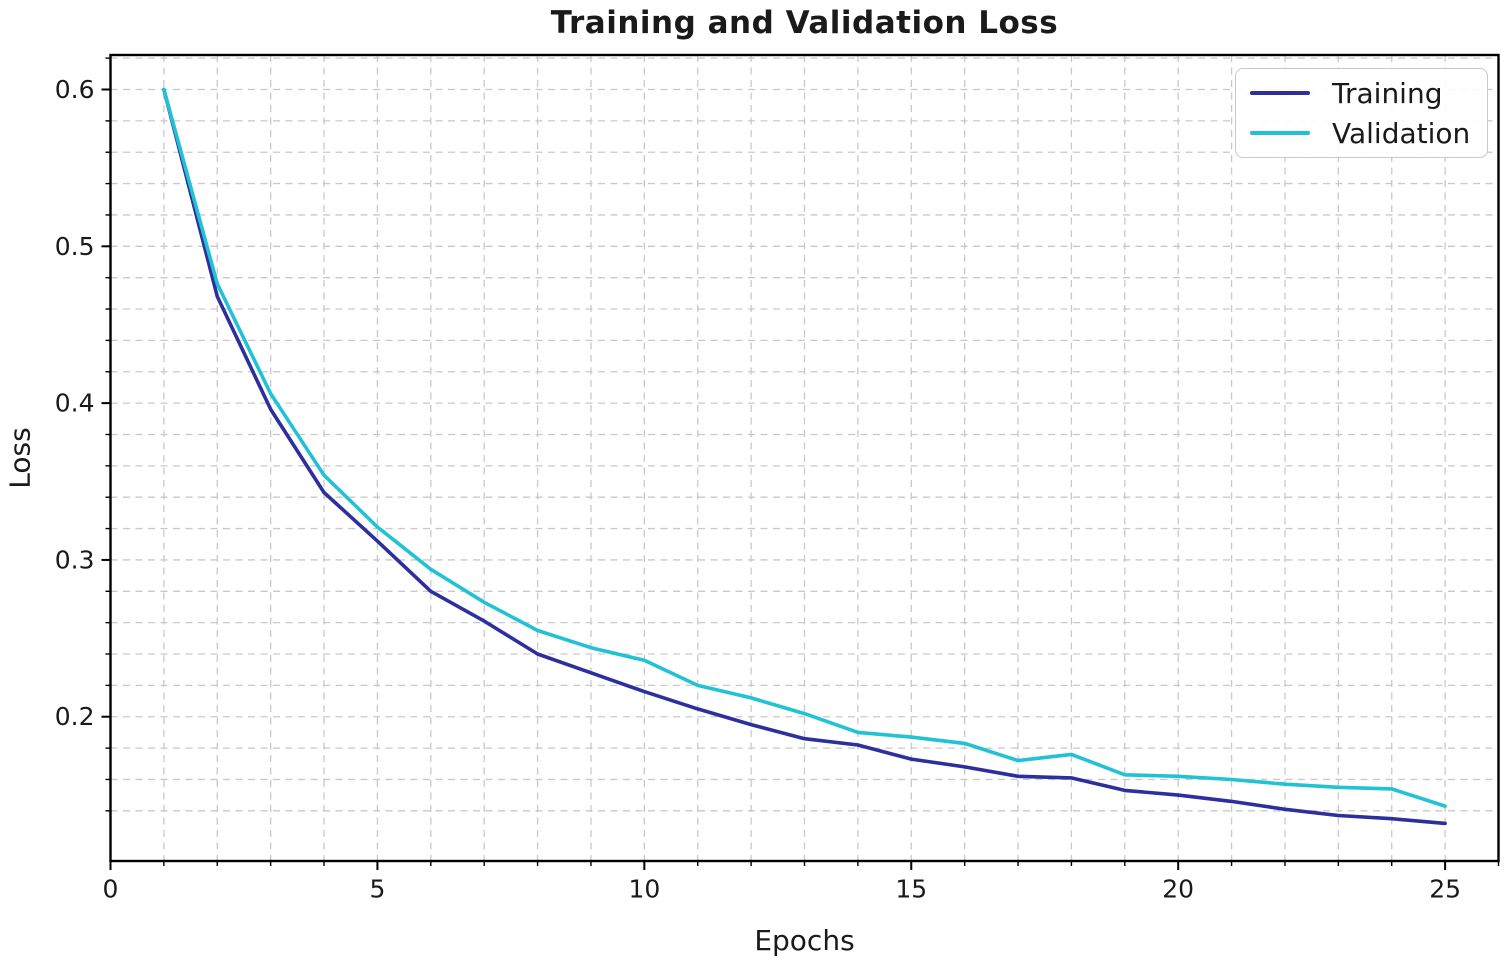 Image resolution: width=1504 pixels, height=962 pixels. I want to click on x-axis-label: Epochs, so click(804, 940).